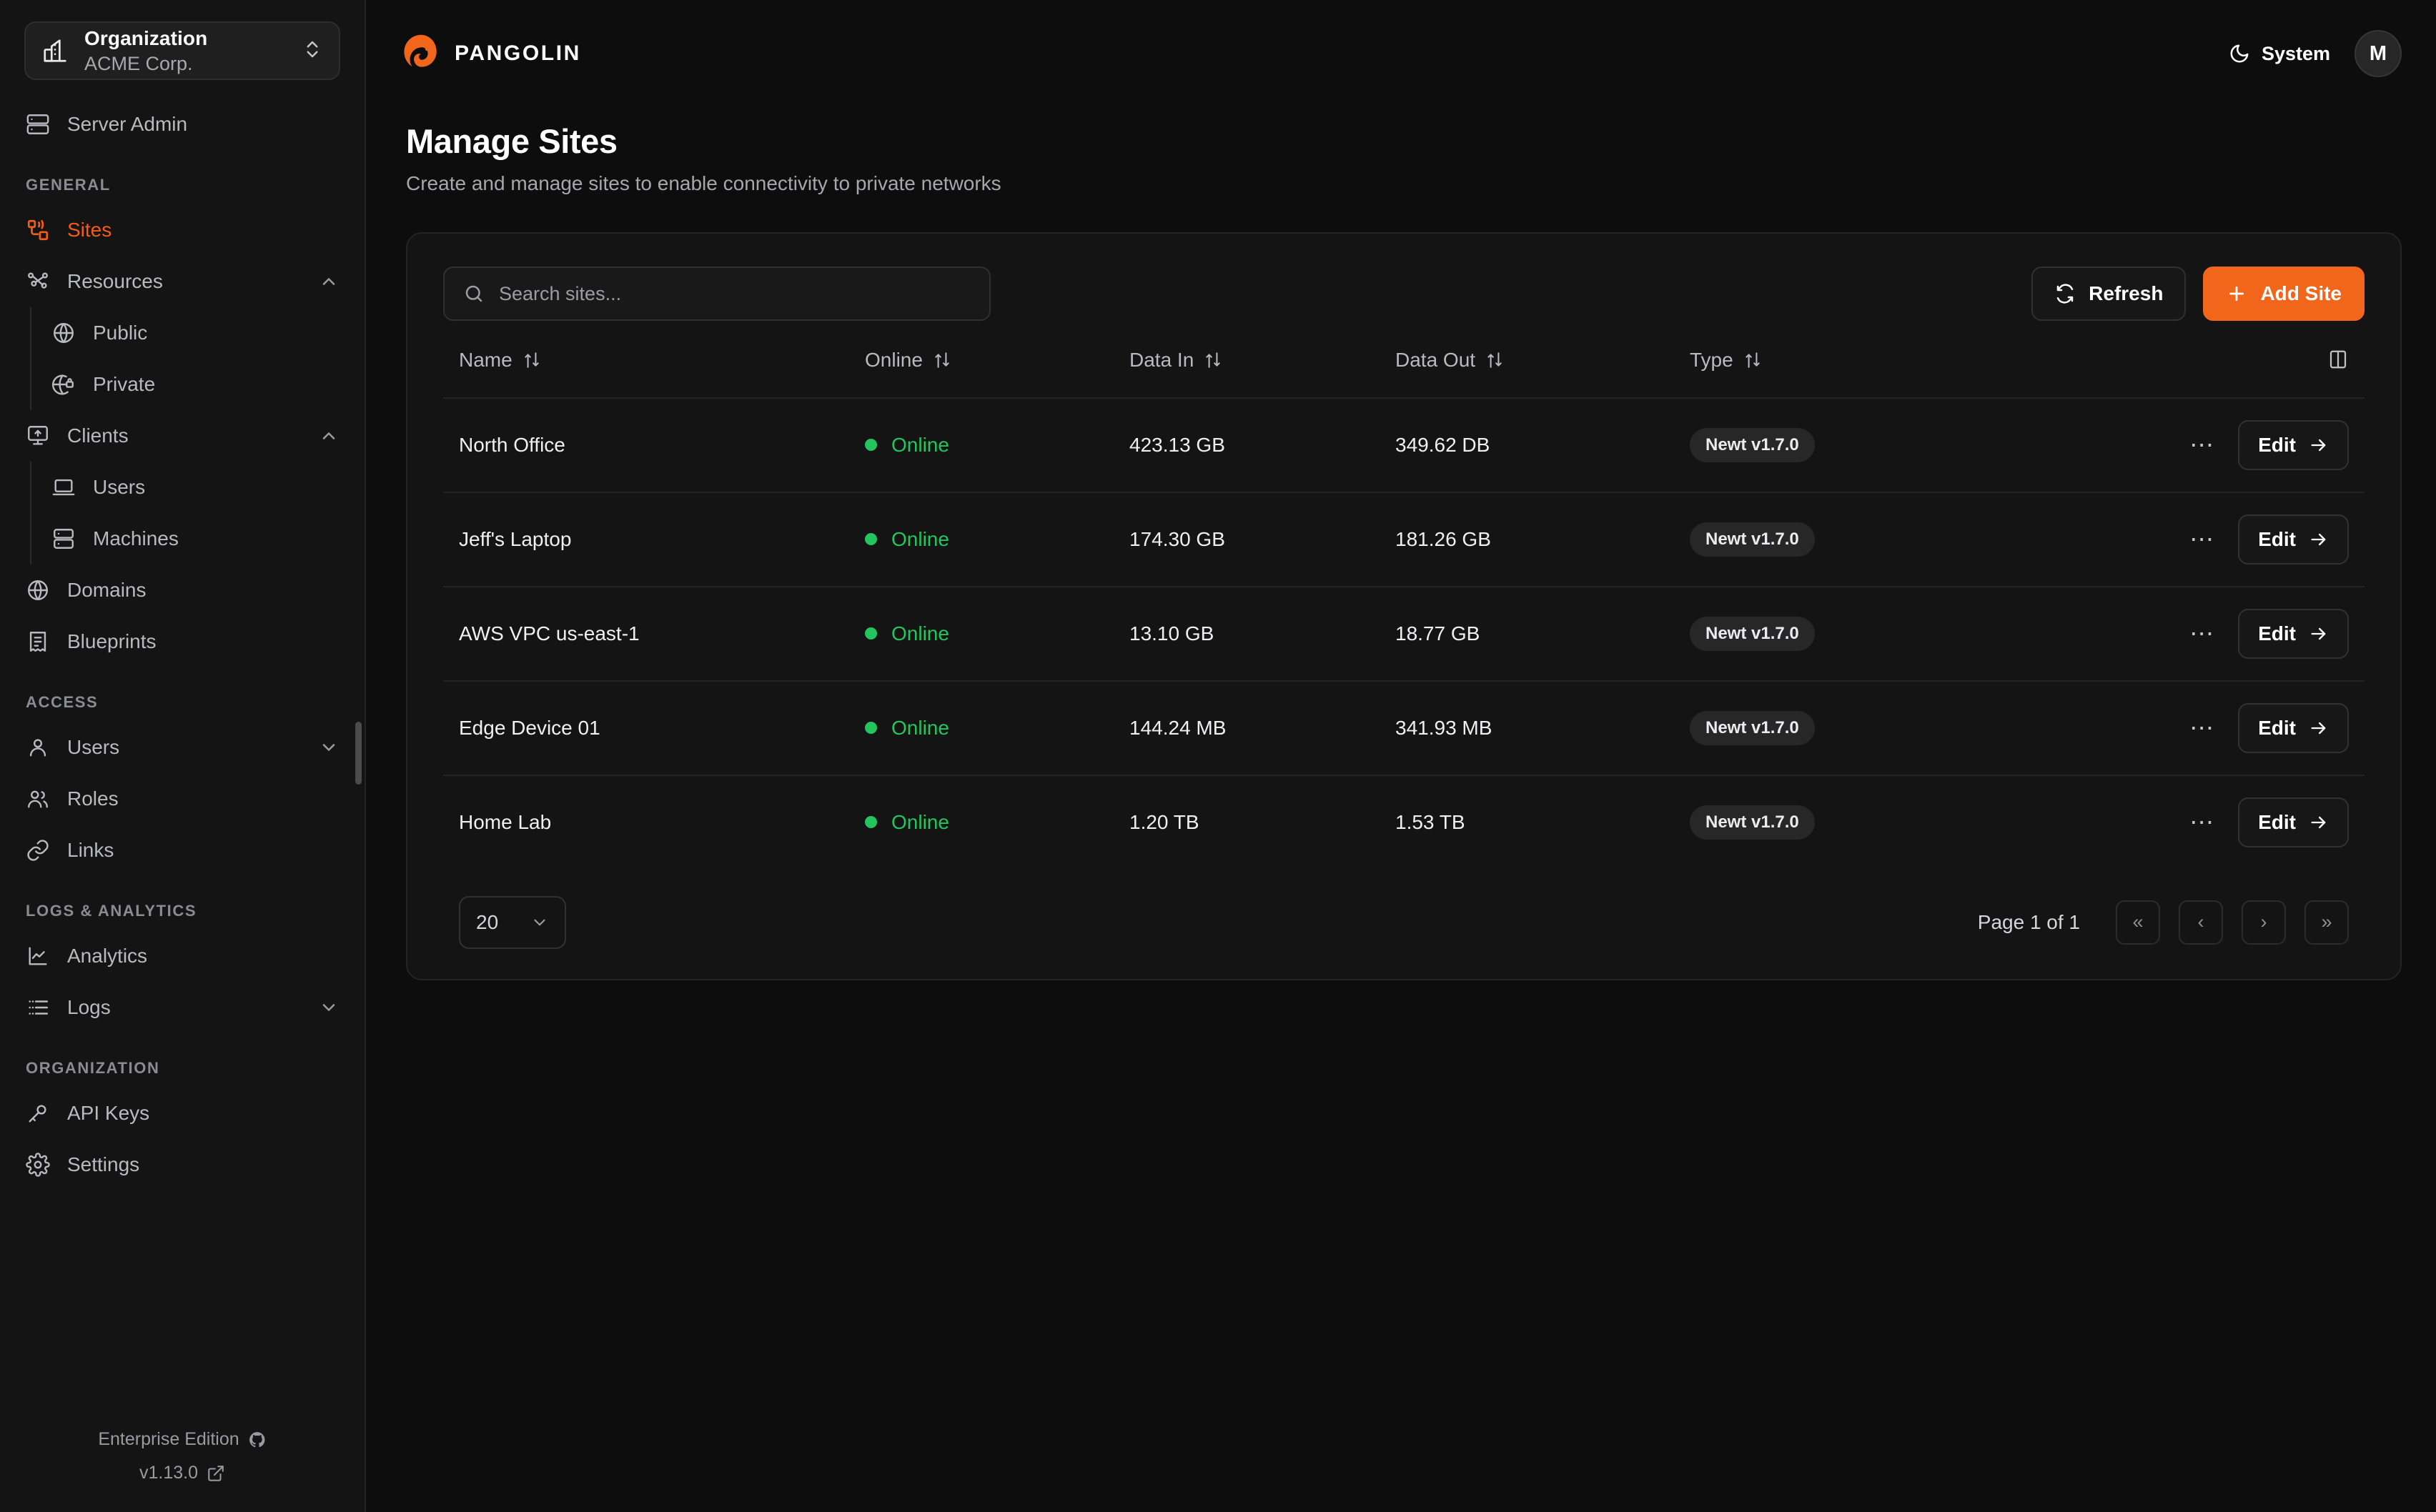 The height and width of the screenshot is (1512, 2436). What do you see at coordinates (69, 185) in the screenshot?
I see `sidebar-section-general: GENERAL` at bounding box center [69, 185].